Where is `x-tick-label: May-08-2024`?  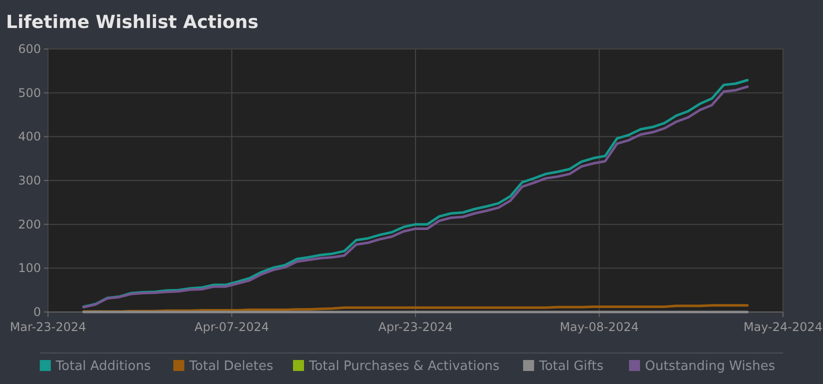
x-tick-label: May-08-2024 is located at coordinates (599, 327).